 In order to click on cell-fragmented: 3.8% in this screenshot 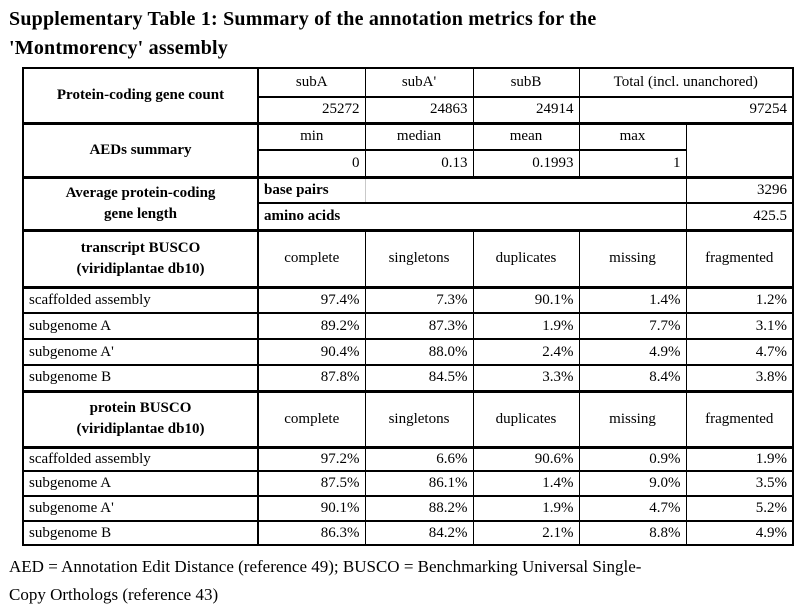, I will do `click(739, 378)`.